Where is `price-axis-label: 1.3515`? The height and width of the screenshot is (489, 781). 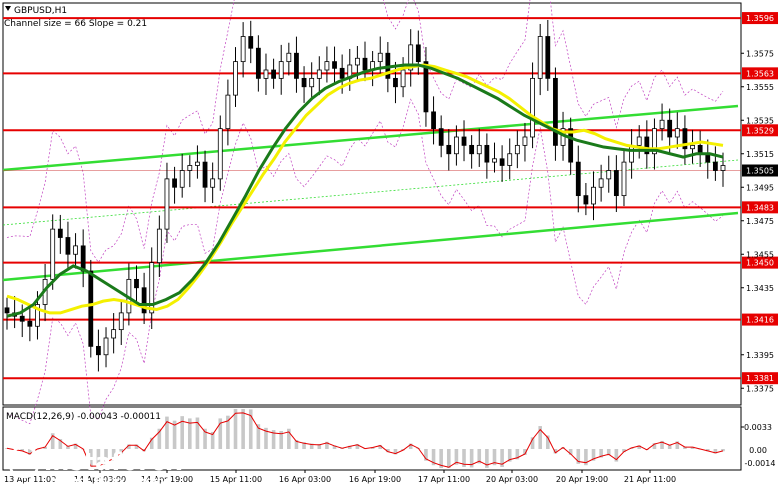 price-axis-label: 1.3515 is located at coordinates (760, 154).